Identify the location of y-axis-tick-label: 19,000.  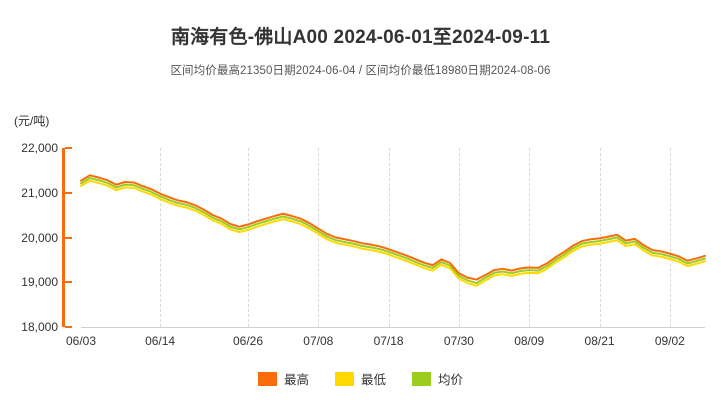
(39, 282).